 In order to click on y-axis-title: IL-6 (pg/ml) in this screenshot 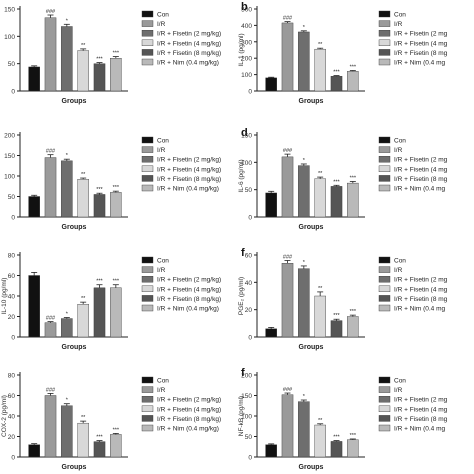, I will do `click(241, 175)`.